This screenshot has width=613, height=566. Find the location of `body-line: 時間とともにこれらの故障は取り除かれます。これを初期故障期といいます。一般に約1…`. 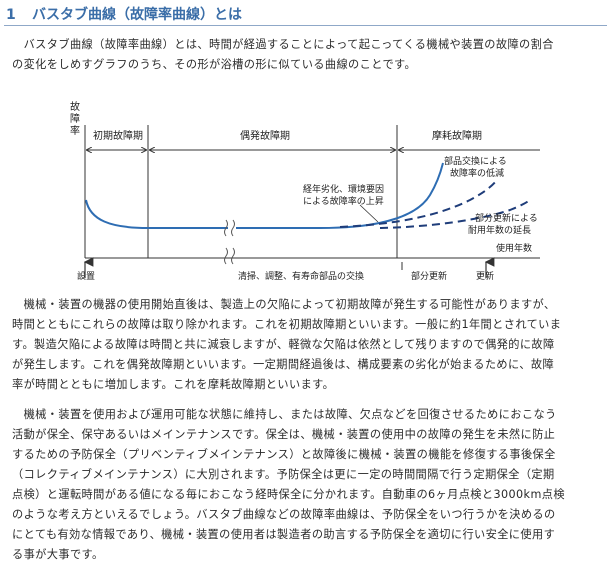

body-line: 時間とともにこれらの故障は取り除かれます。これを初期故障期といいます。一般に約1… is located at coordinates (287, 324).